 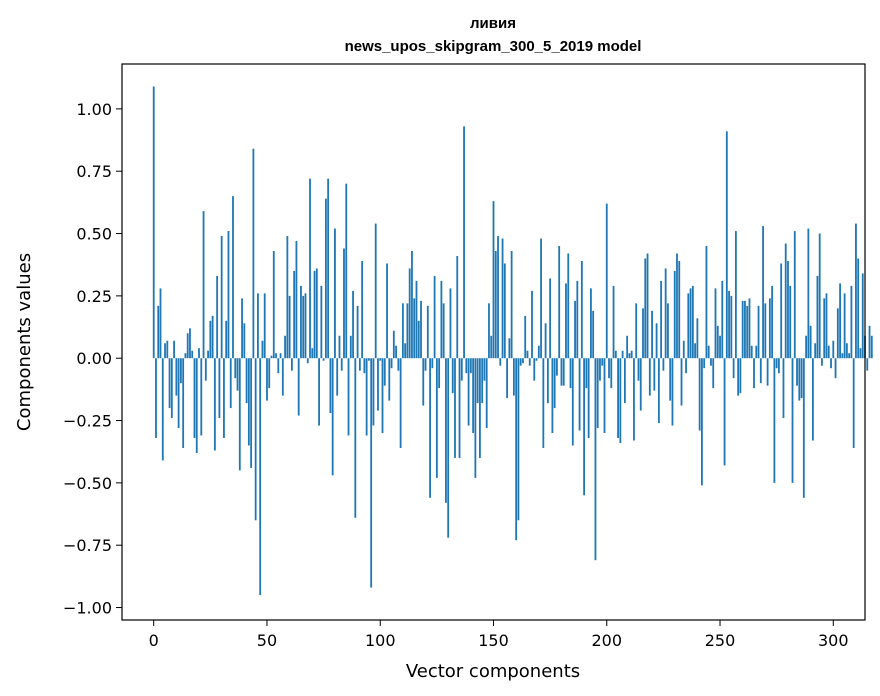 I want to click on y-tick-label: 0.50, so click(x=94, y=234).